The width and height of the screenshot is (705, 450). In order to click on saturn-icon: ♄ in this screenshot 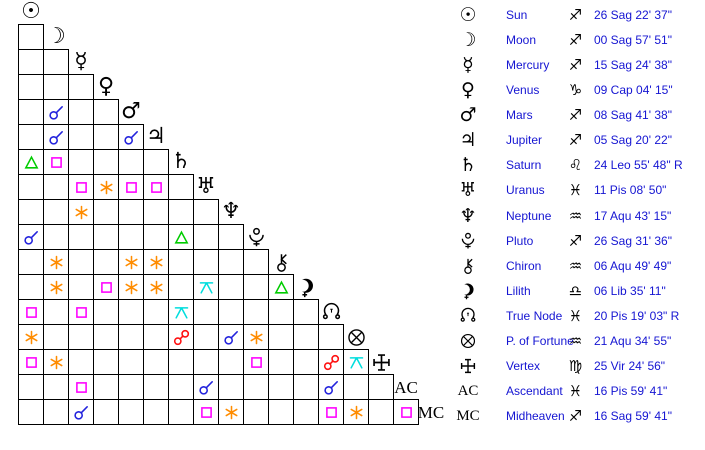, I will do `click(468, 165)`.